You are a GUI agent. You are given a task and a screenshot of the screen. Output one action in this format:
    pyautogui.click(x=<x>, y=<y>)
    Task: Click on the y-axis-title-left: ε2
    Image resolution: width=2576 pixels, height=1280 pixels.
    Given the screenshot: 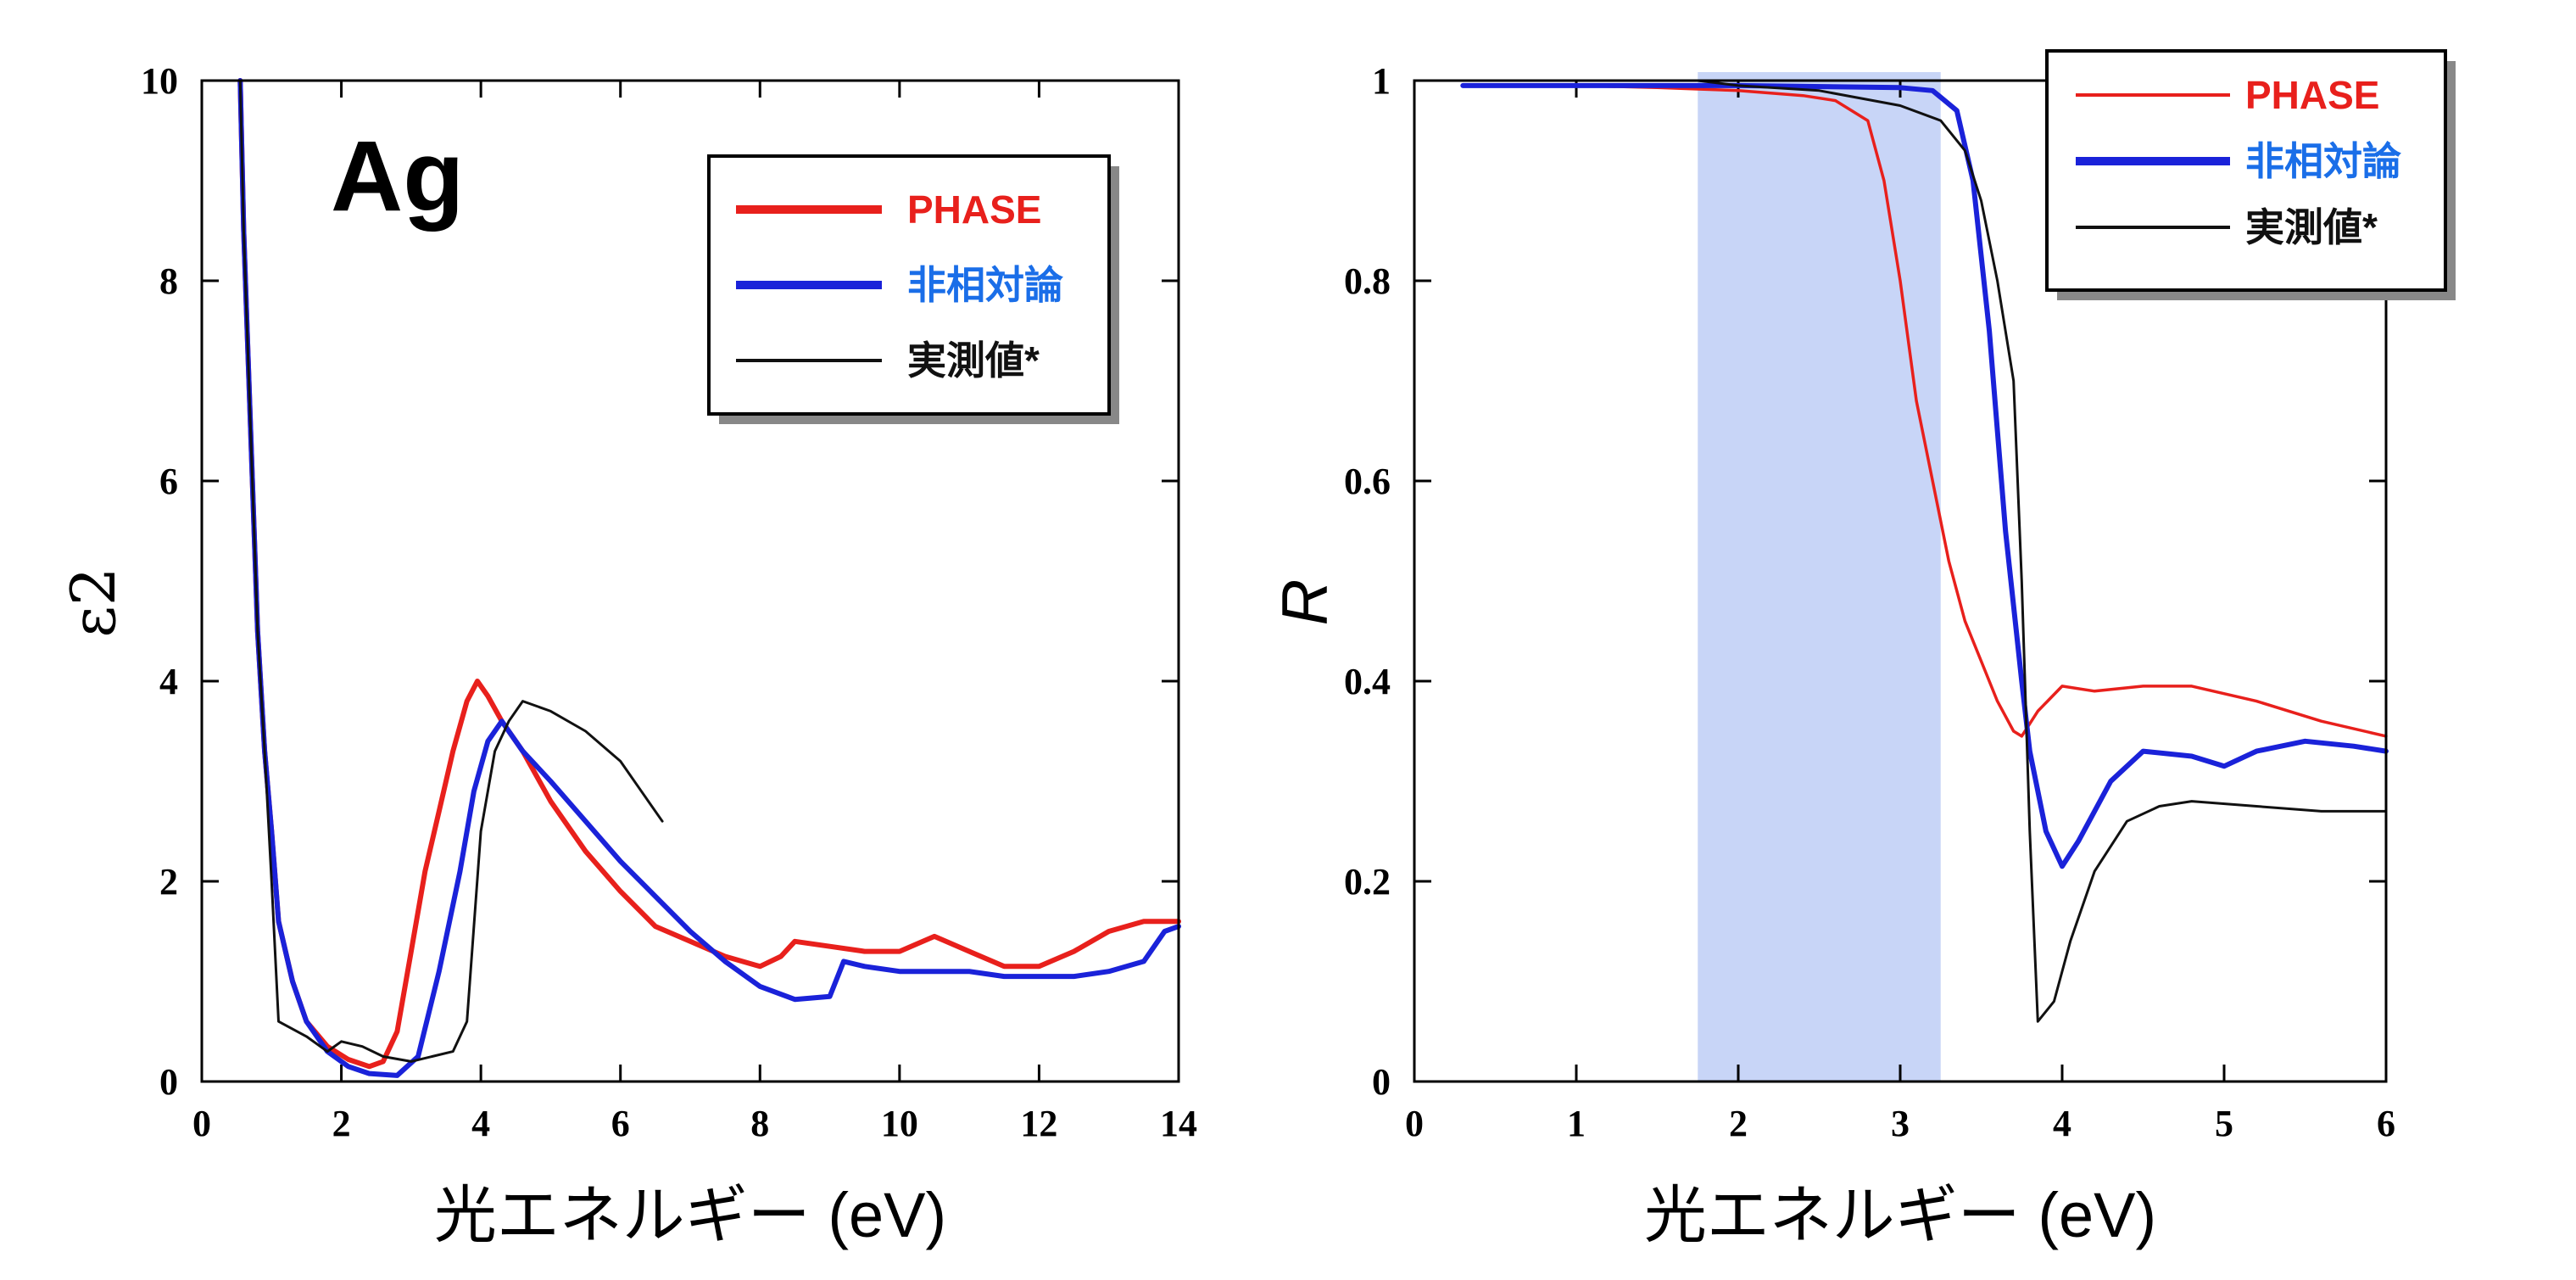 What is the action you would take?
    pyautogui.click(x=93, y=602)
    